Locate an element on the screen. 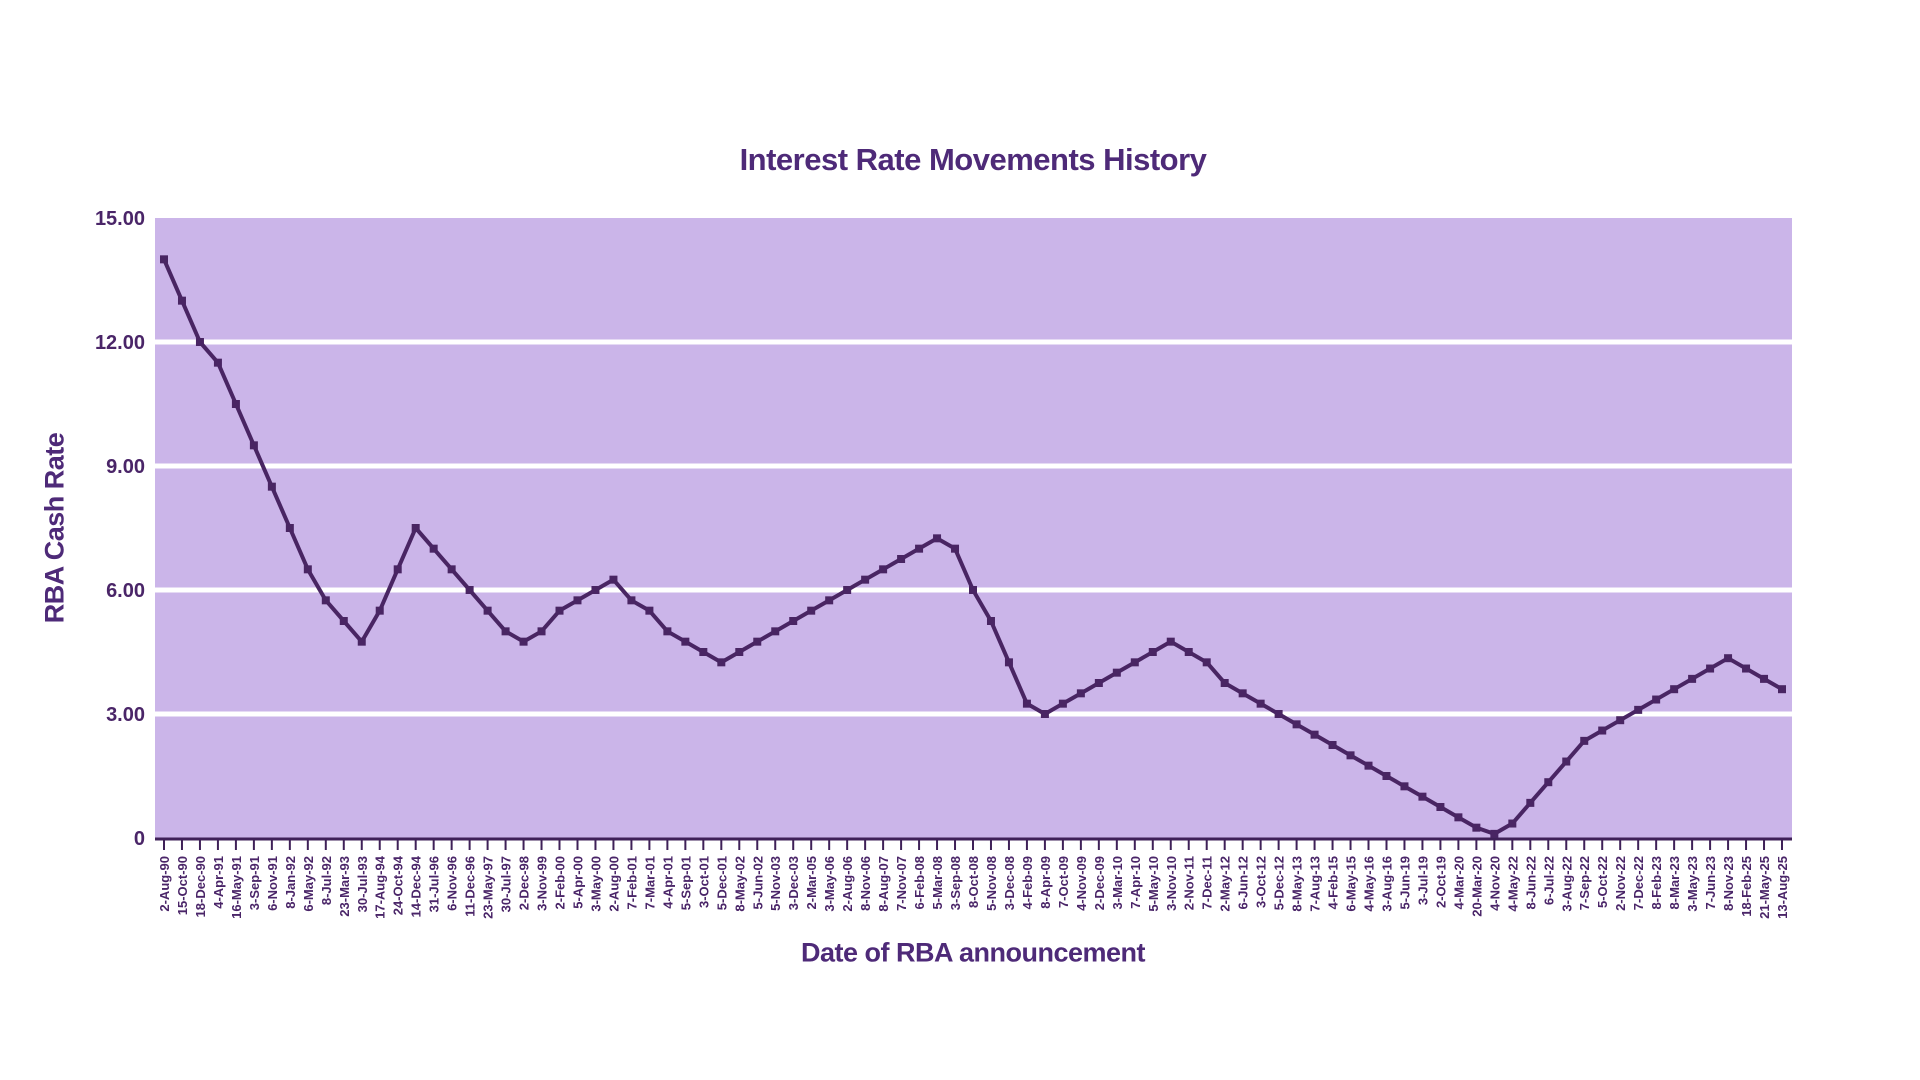 The height and width of the screenshot is (1080, 1920). y-tick-label: 6.00 is located at coordinates (125, 591).